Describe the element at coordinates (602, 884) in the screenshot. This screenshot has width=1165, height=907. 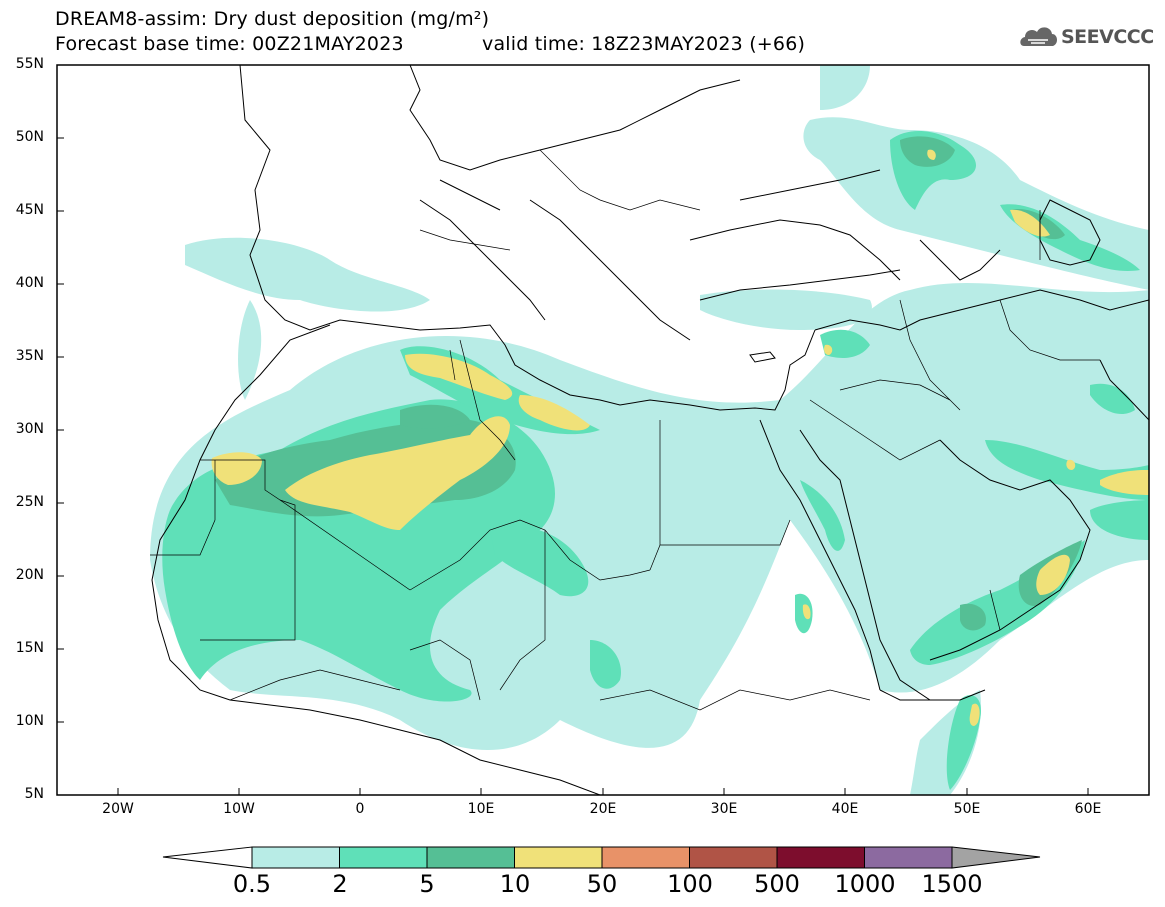
I see `colorbar-label: 50` at that location.